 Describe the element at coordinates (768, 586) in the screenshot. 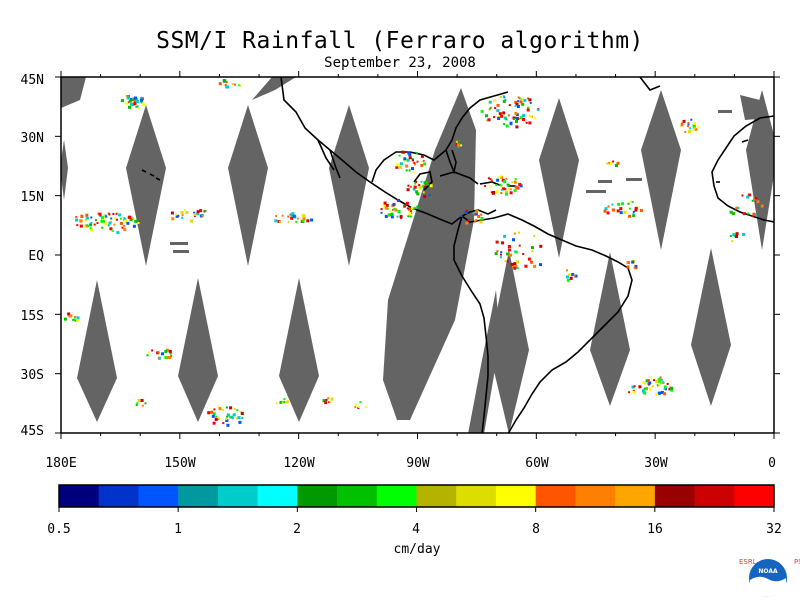

I see `noaa-wave` at that location.